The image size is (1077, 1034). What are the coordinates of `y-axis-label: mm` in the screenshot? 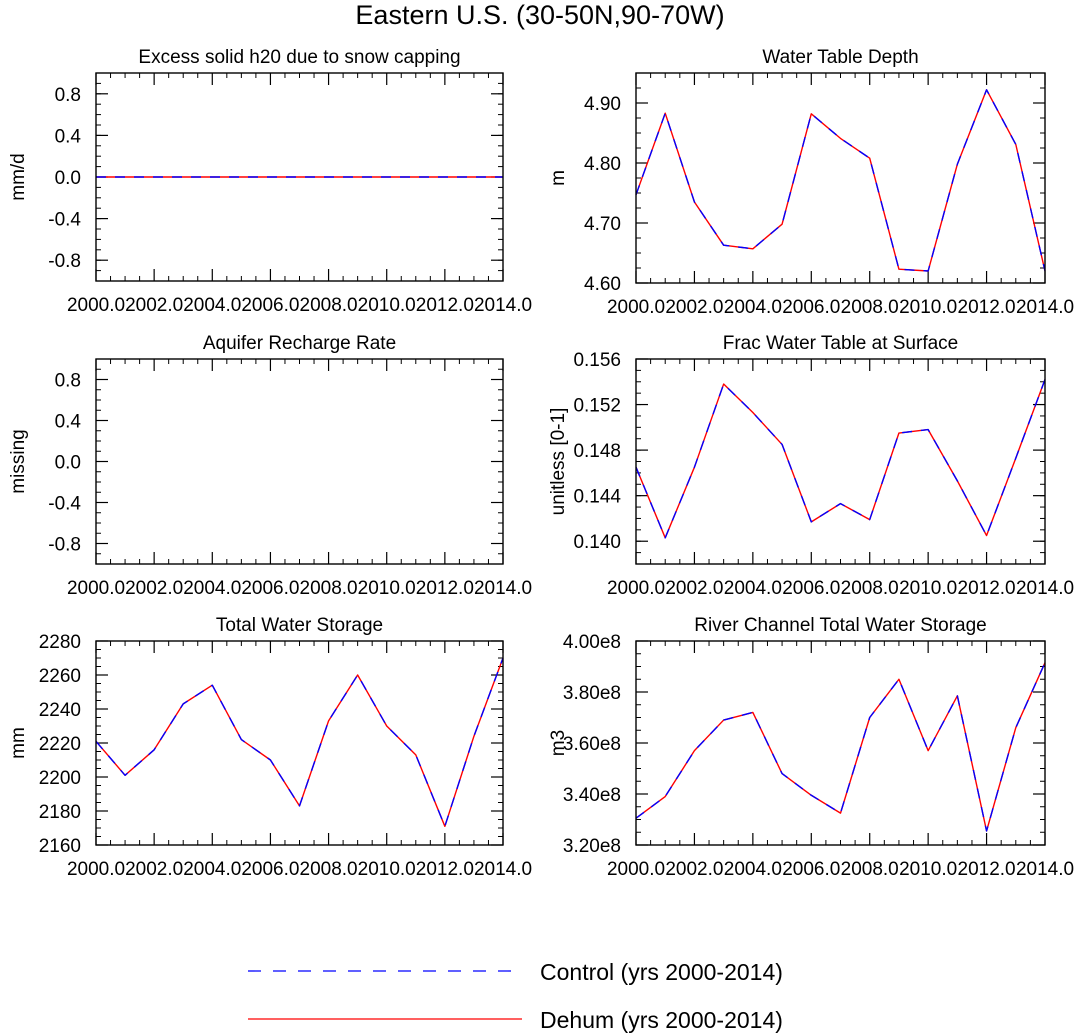 It's located at (18, 743).